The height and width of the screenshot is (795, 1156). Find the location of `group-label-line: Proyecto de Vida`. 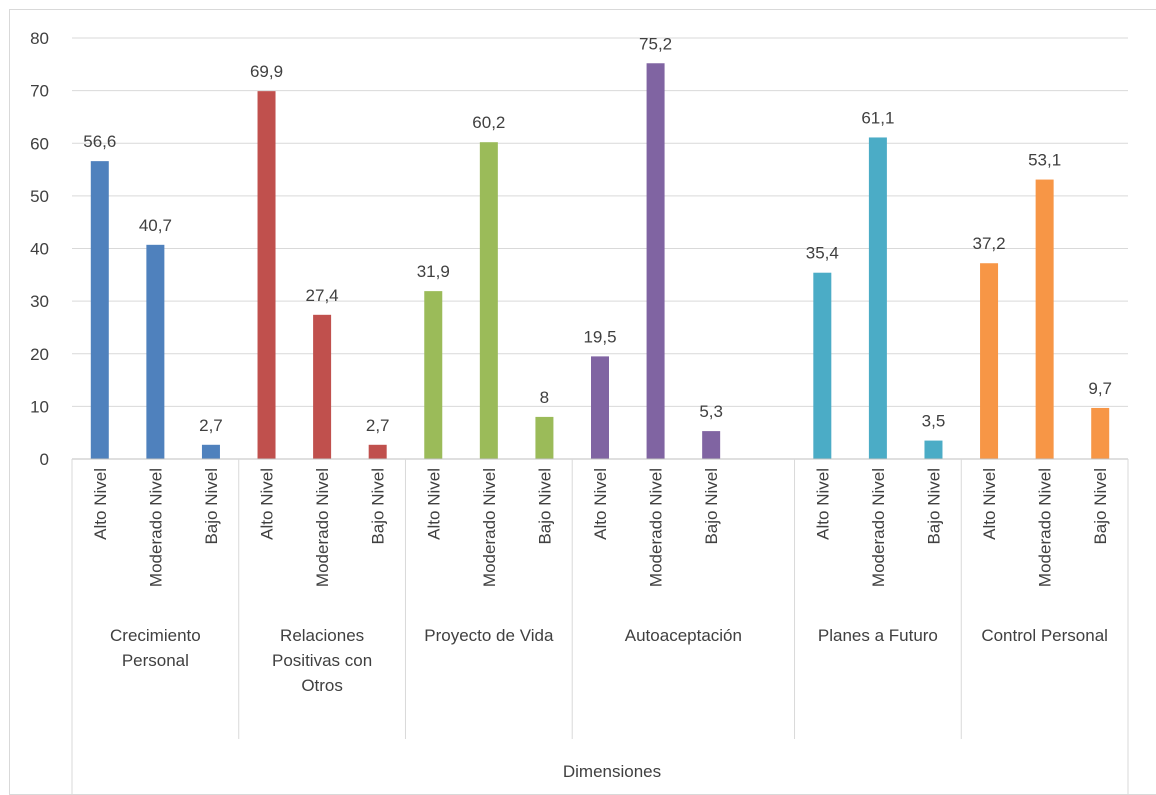

group-label-line: Proyecto de Vida is located at coordinates (489, 635).